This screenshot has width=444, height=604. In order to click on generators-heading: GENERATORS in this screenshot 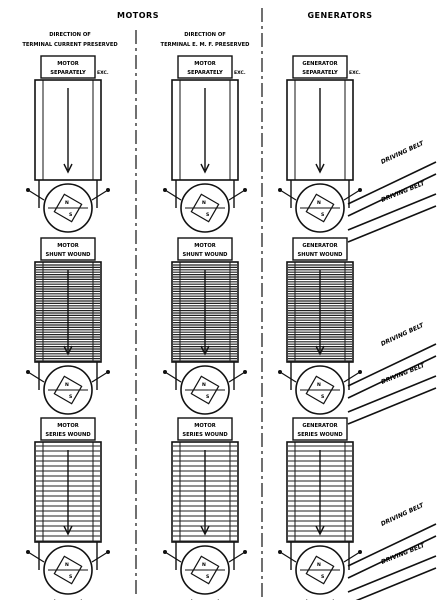, I will do `click(339, 15)`.